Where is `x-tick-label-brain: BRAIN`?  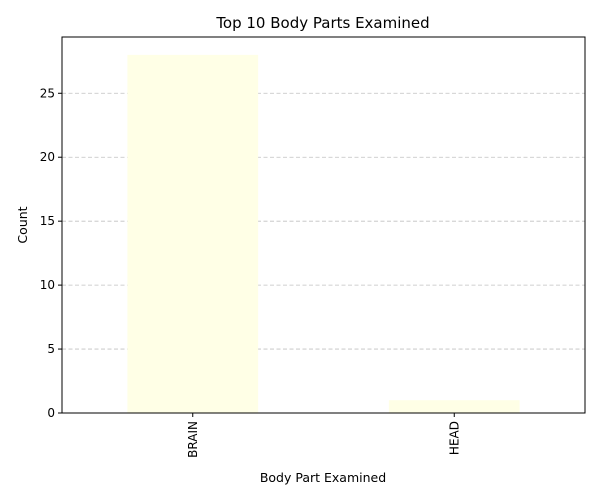
x-tick-label-brain: BRAIN is located at coordinates (193, 439).